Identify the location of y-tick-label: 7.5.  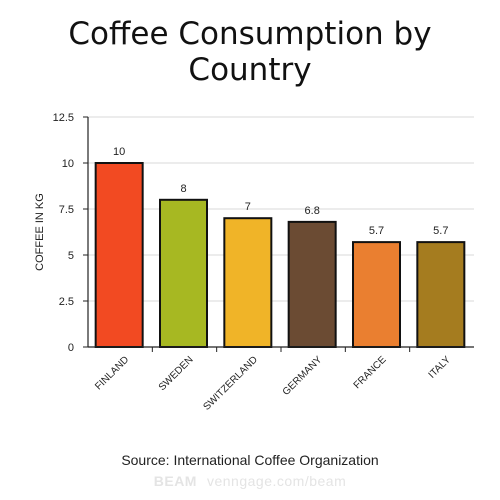
(66, 210).